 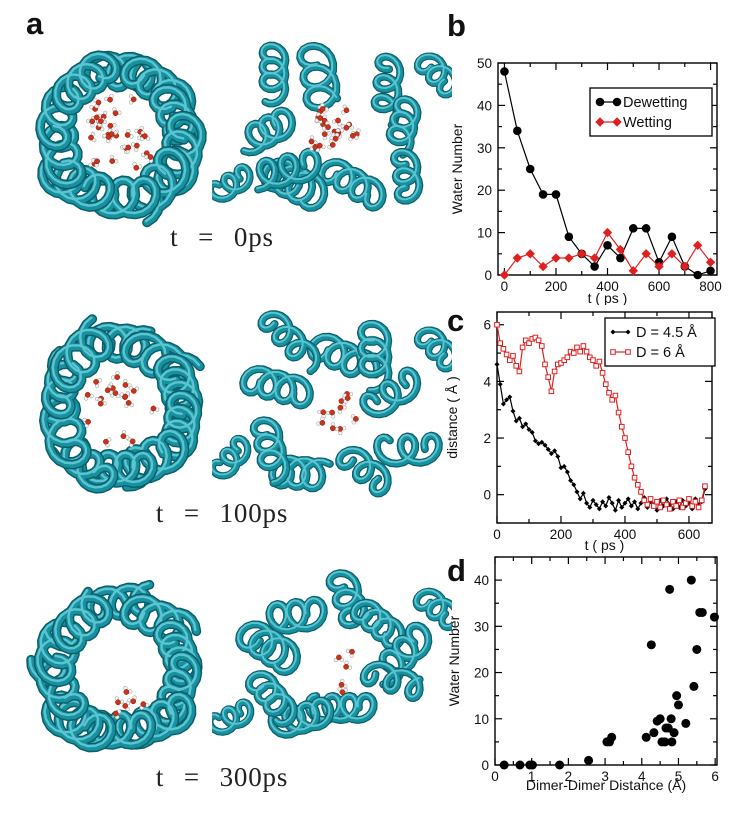 I want to click on legend: Dewetting Wetting, so click(x=651, y=112).